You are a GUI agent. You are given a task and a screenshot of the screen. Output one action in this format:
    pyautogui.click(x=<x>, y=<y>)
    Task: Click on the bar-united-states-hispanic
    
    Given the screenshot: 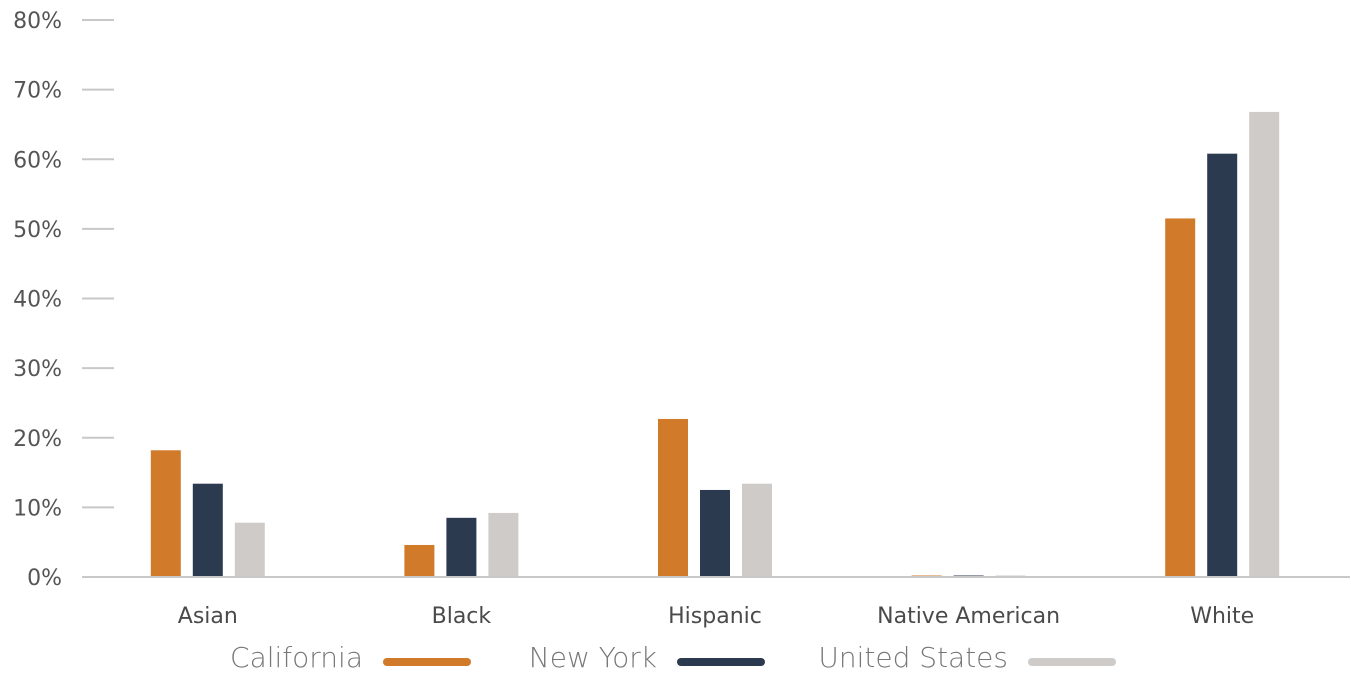 What is the action you would take?
    pyautogui.click(x=757, y=530)
    